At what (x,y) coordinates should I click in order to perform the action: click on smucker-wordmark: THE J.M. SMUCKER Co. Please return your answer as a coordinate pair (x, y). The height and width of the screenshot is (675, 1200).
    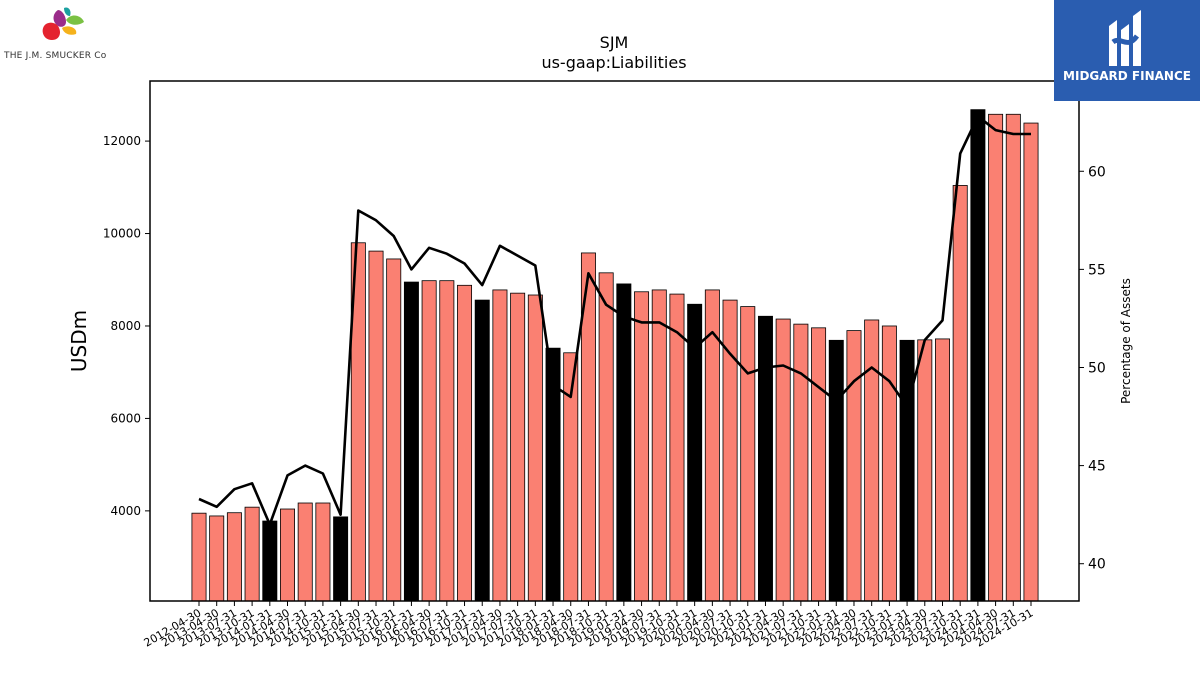
    Looking at the image, I should click on (55, 56).